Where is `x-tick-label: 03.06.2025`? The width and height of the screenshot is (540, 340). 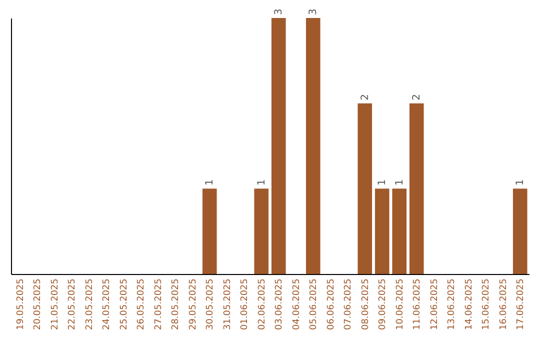
x-tick-label: 03.06.2025 is located at coordinates (279, 304).